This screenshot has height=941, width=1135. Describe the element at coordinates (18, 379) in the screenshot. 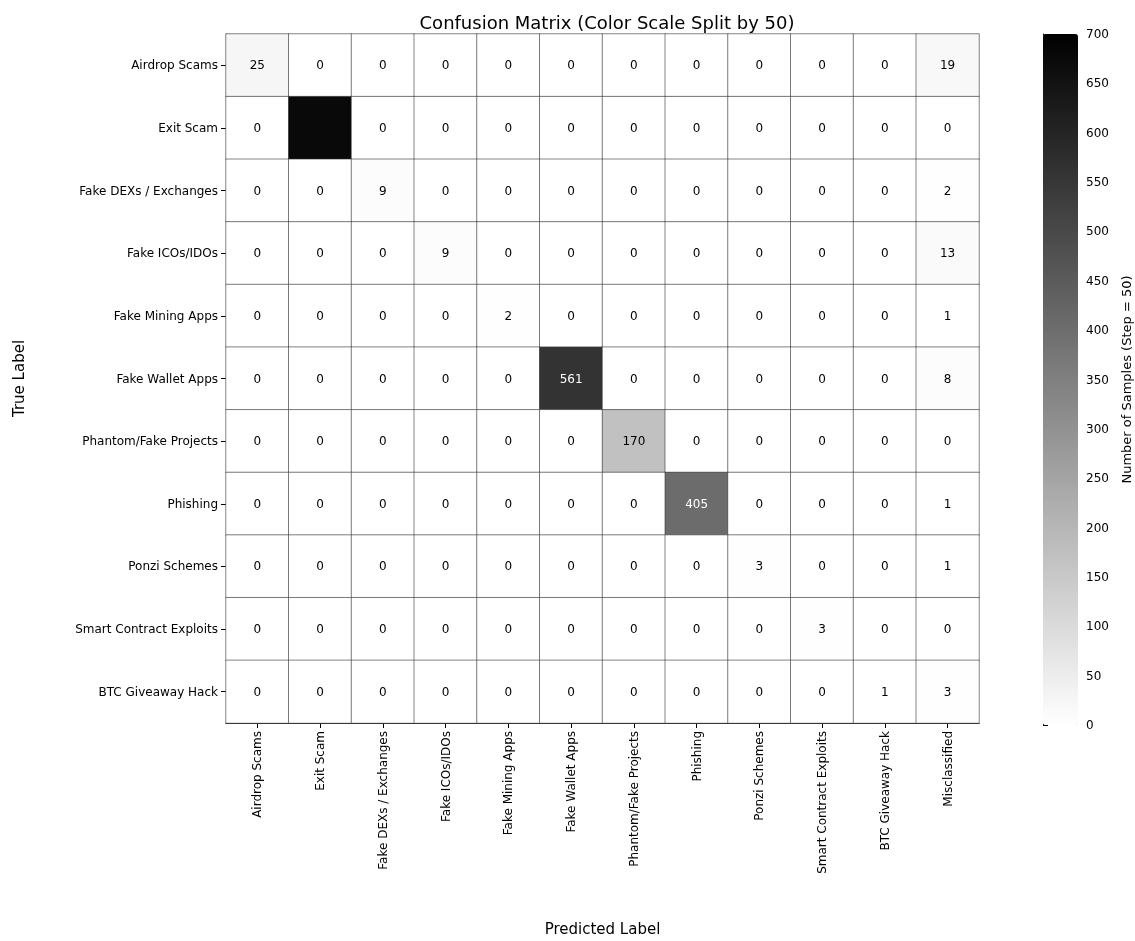

I see `y-axis-title: True Label` at that location.